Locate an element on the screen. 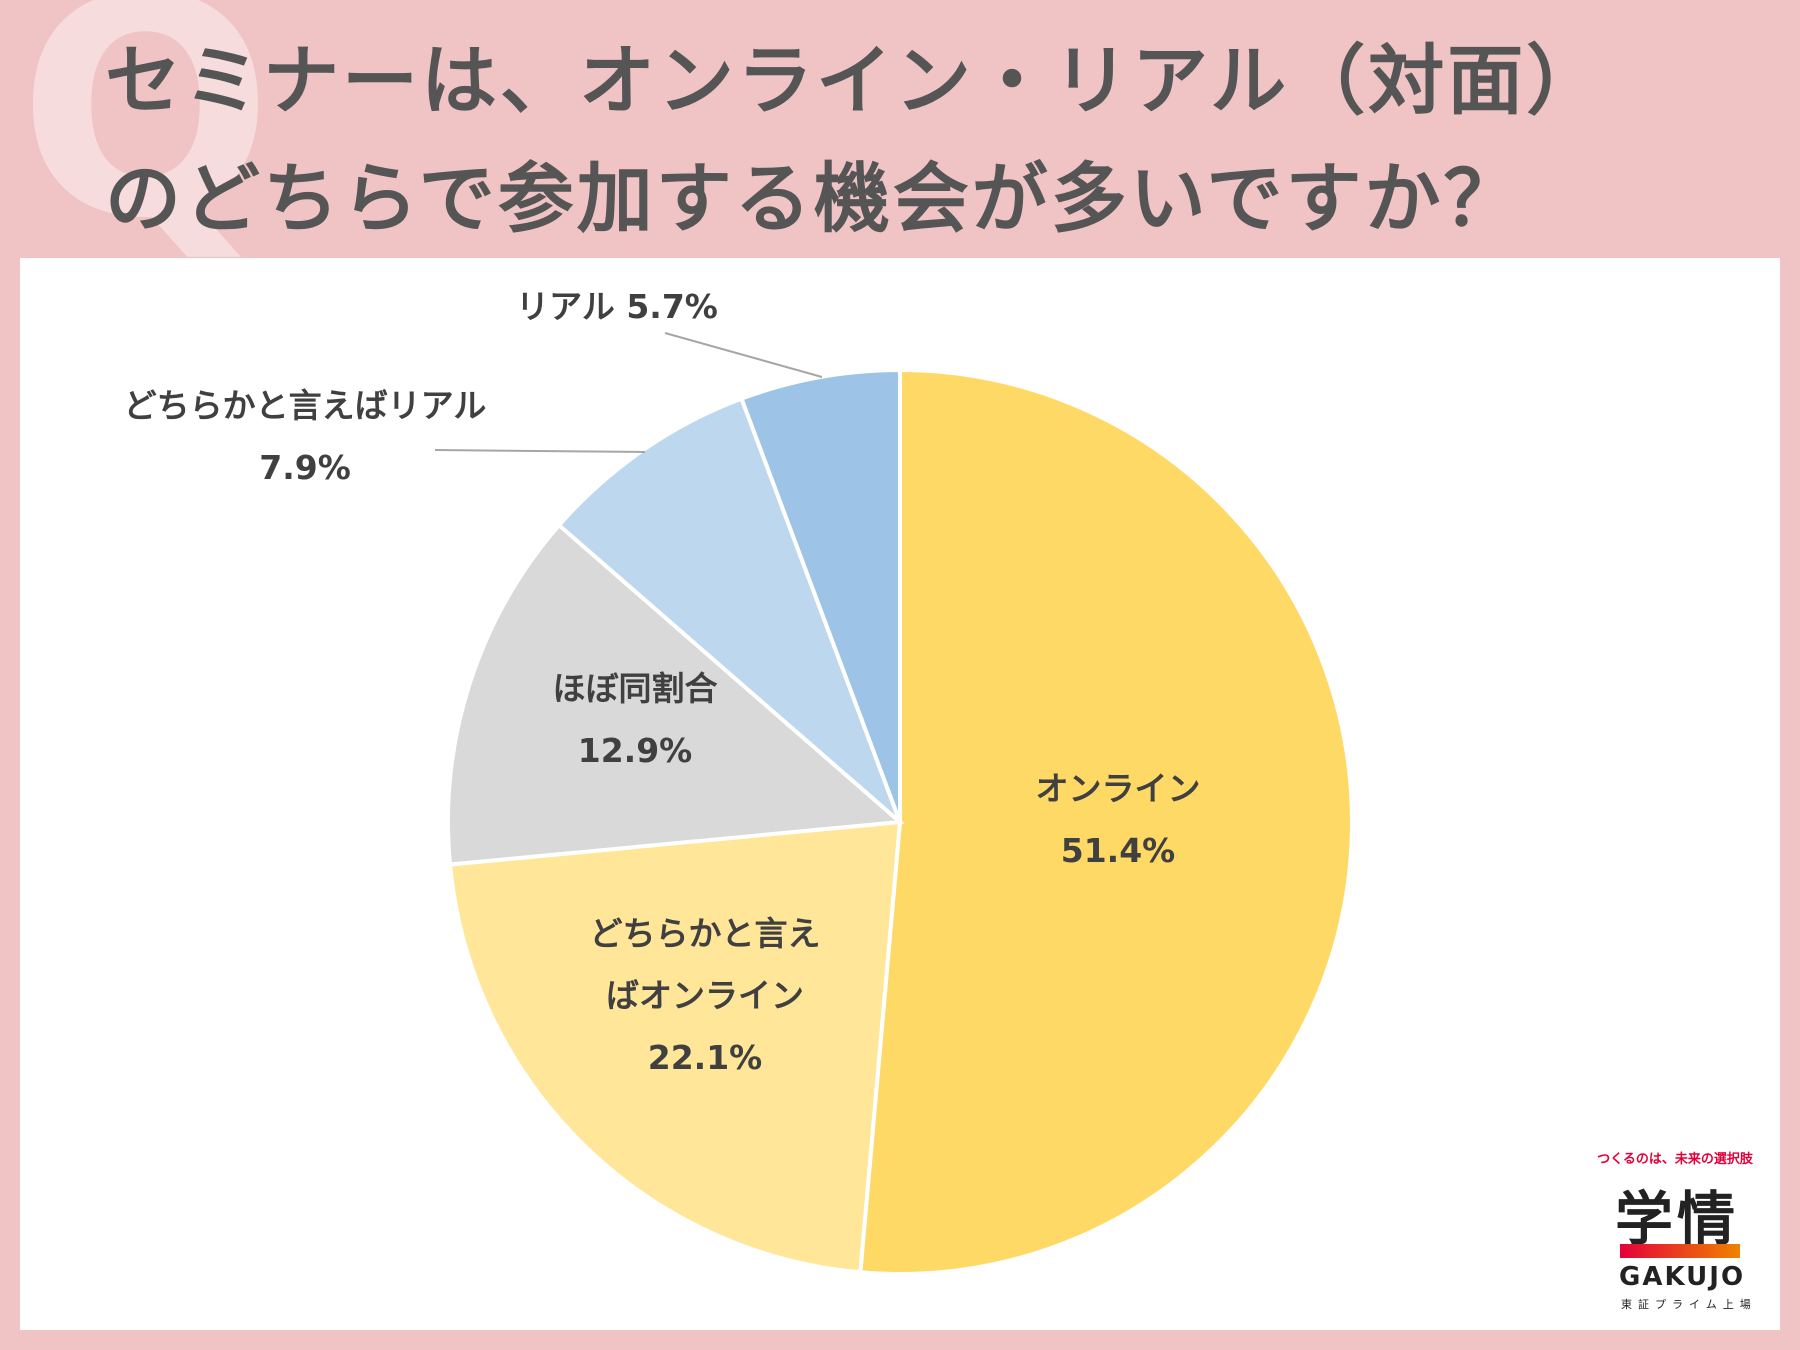 This screenshot has width=1800, height=1350. logo-tagline: つくるのは、未来の選択肢 is located at coordinates (1675, 1159).